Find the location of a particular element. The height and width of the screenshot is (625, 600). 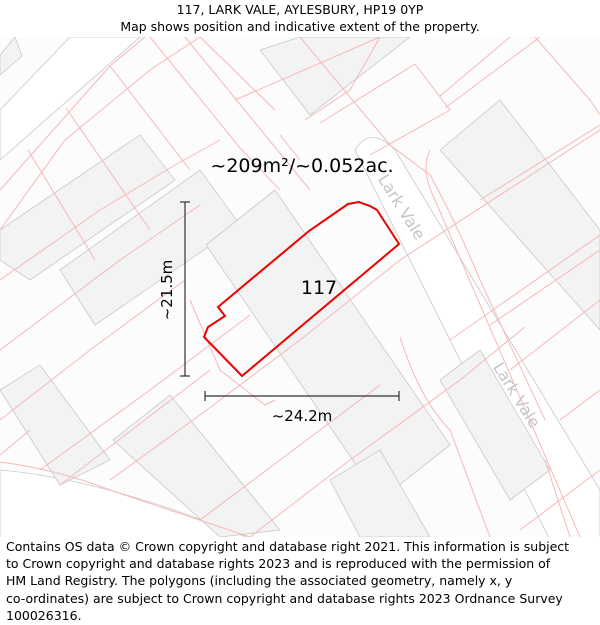

measure-vertical is located at coordinates (185, 289).